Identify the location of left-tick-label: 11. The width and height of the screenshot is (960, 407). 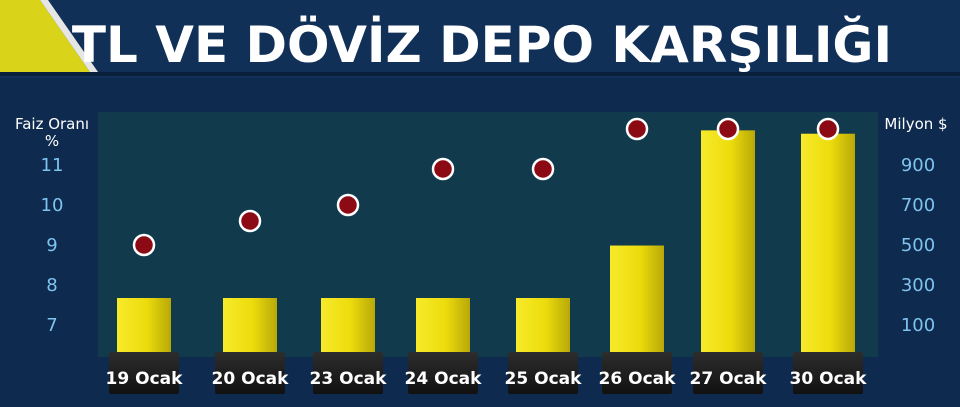
(52, 165).